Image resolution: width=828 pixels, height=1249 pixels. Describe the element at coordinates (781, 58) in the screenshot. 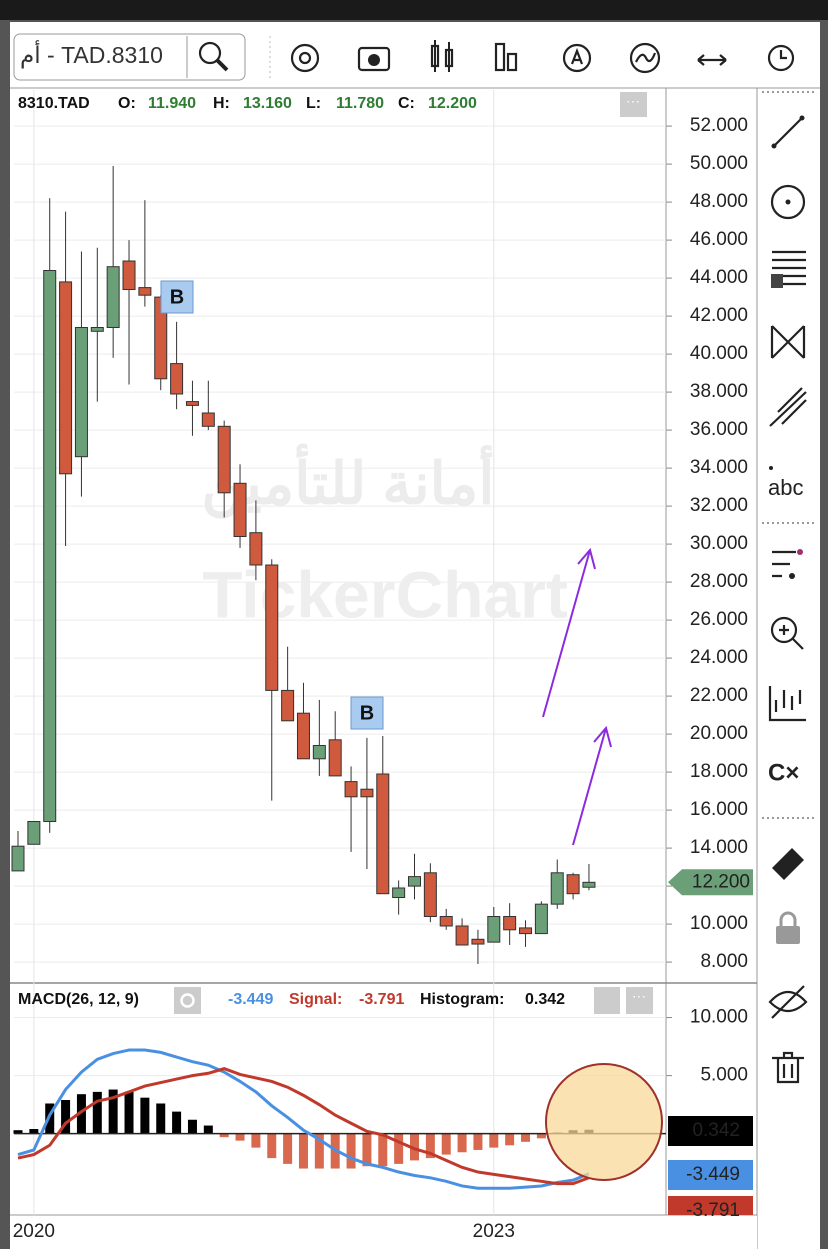

I see `clock-icon` at that location.